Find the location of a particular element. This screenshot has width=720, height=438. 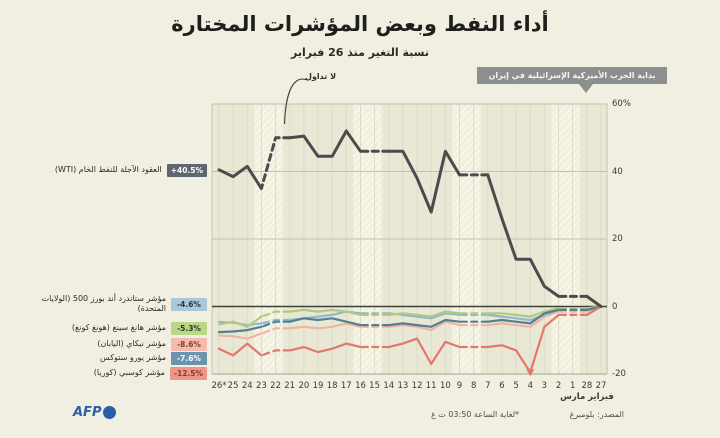

x-tick: 21 is located at coordinates (290, 386).